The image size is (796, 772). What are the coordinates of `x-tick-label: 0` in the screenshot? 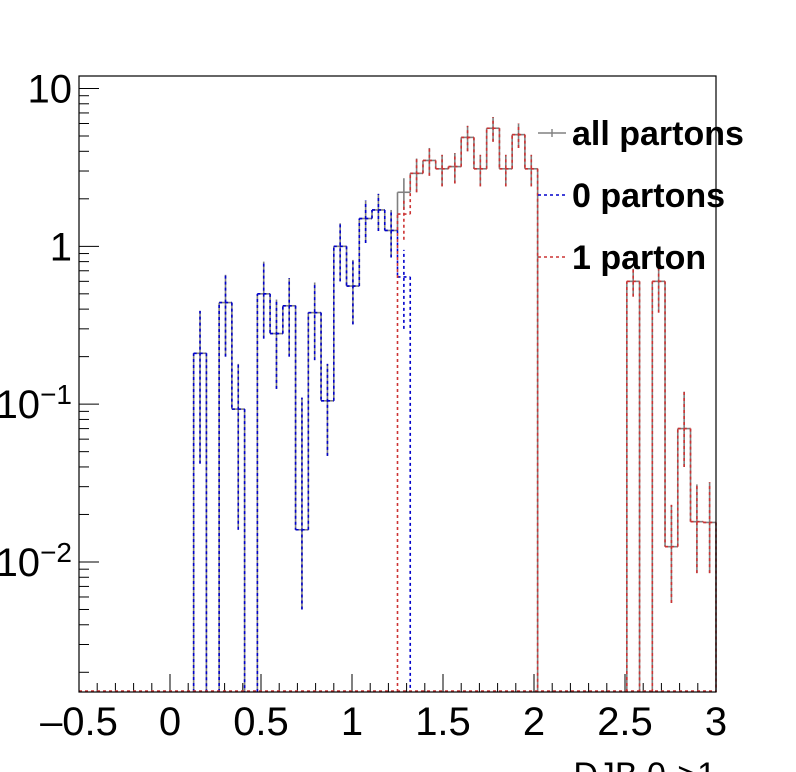 It's located at (170, 722).